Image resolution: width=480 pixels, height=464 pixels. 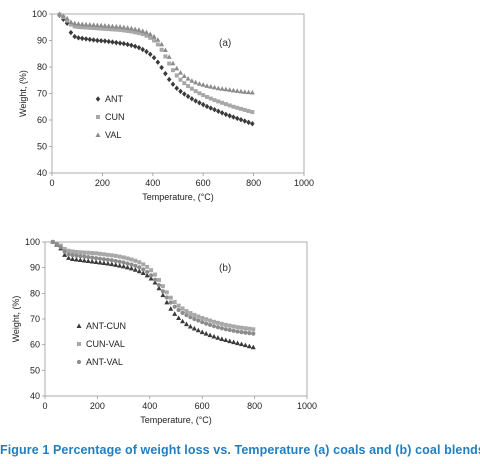 What do you see at coordinates (156, 53) in the screenshot?
I see `series-val` at bounding box center [156, 53].